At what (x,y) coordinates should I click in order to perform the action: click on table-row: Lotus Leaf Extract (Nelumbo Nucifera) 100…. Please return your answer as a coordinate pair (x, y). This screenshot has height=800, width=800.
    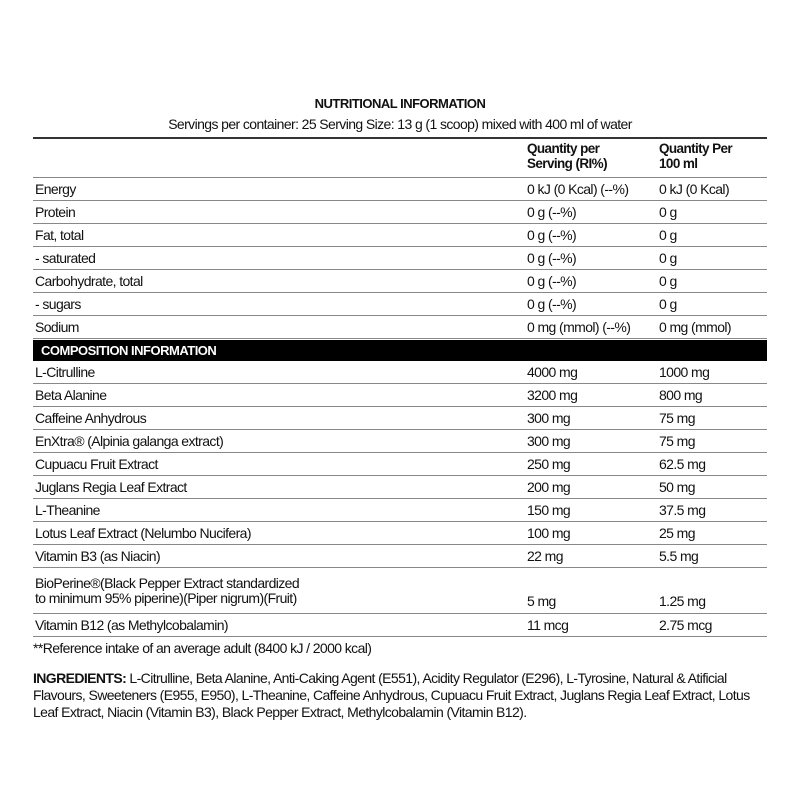
    Looking at the image, I should click on (400, 533).